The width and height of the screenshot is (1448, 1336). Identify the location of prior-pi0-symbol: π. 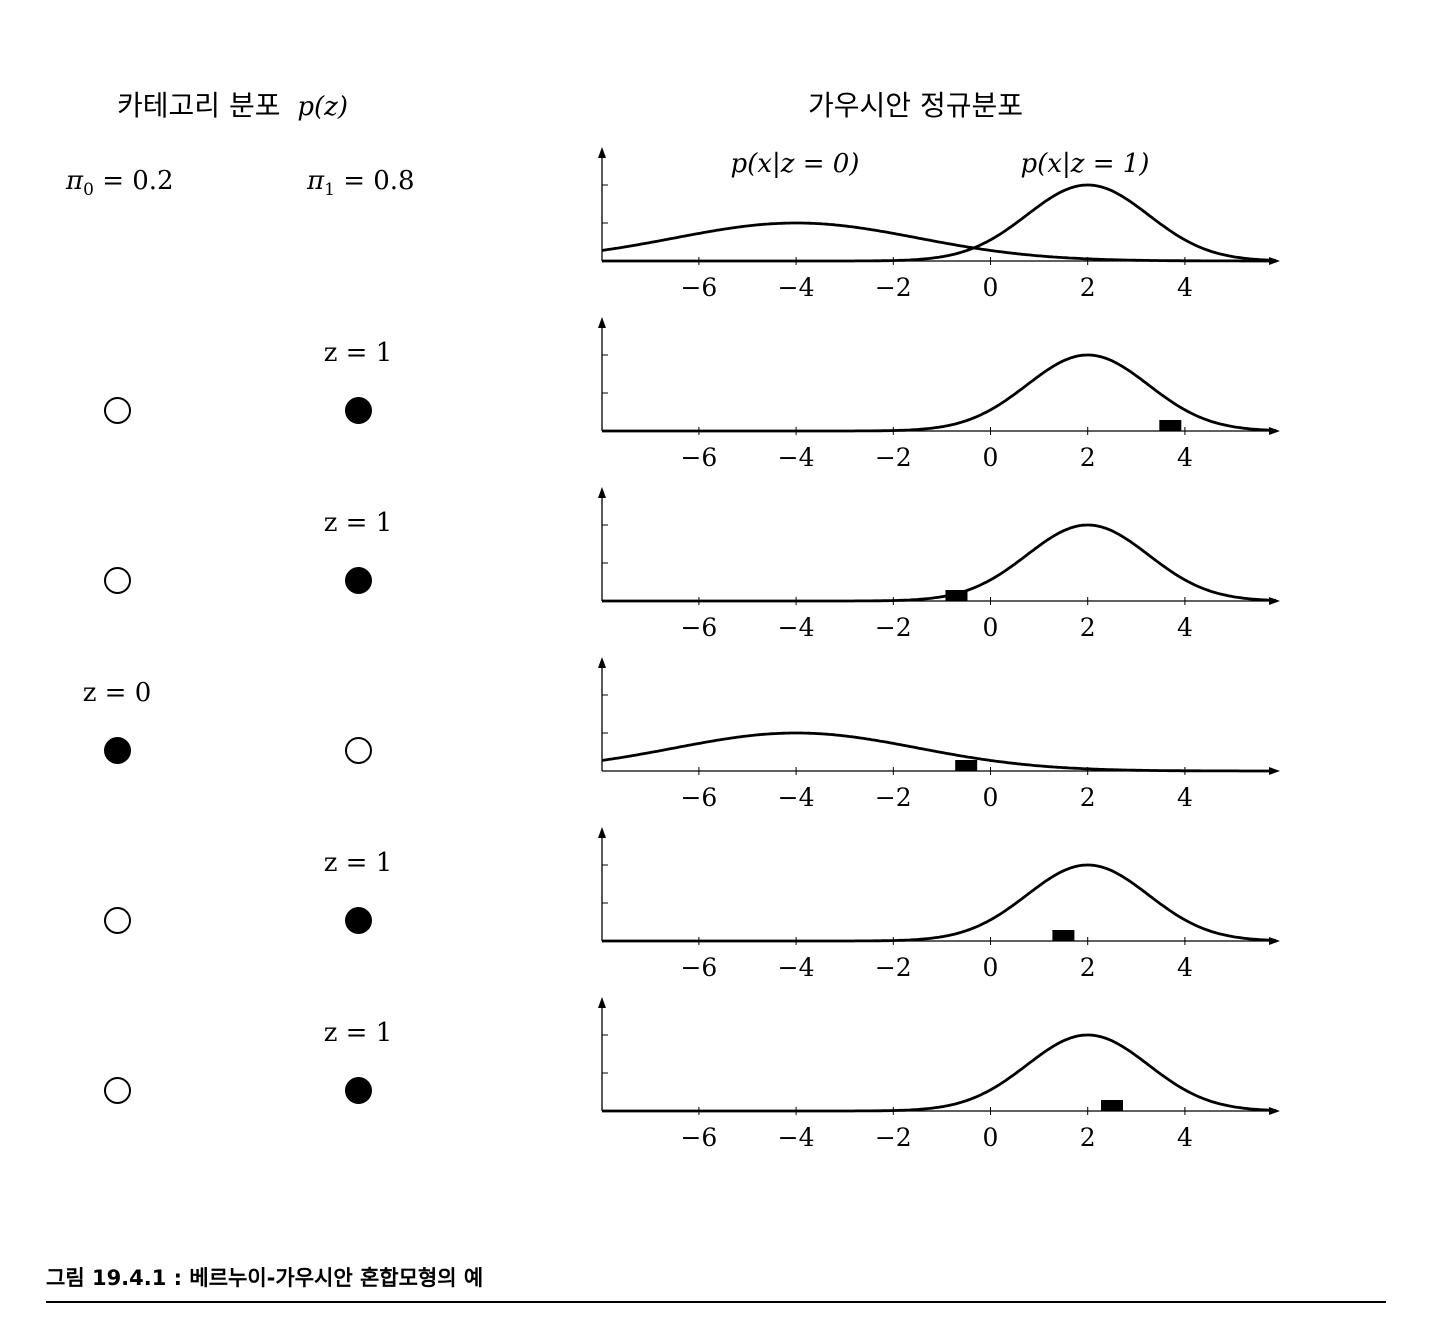
(75, 181).